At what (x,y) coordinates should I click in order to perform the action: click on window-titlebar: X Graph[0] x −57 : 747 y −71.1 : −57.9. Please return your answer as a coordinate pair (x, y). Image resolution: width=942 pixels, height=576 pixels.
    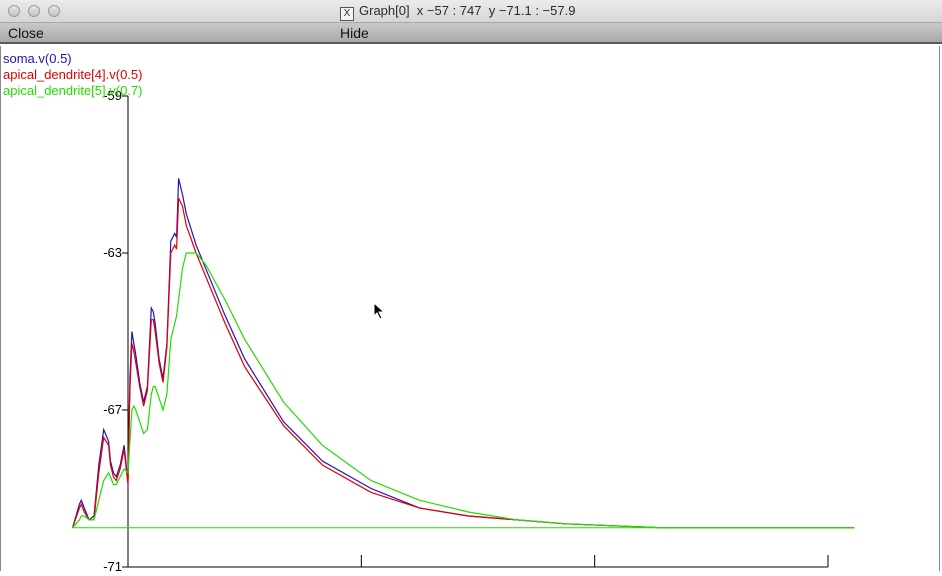
    Looking at the image, I should click on (471, 11).